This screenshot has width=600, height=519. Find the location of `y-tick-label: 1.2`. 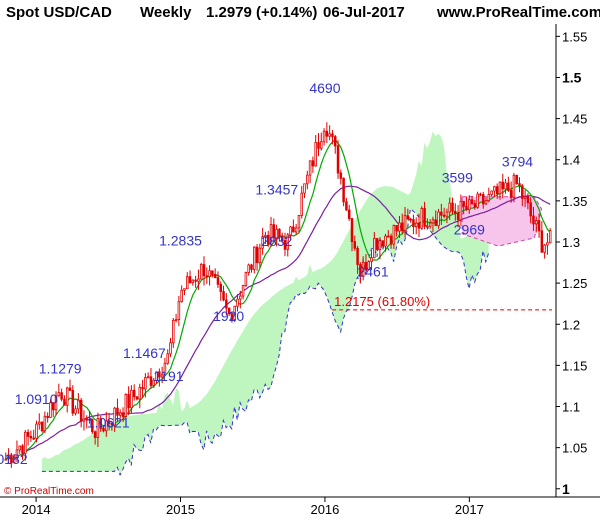

y-tick-label: 1.2 is located at coordinates (571, 324).